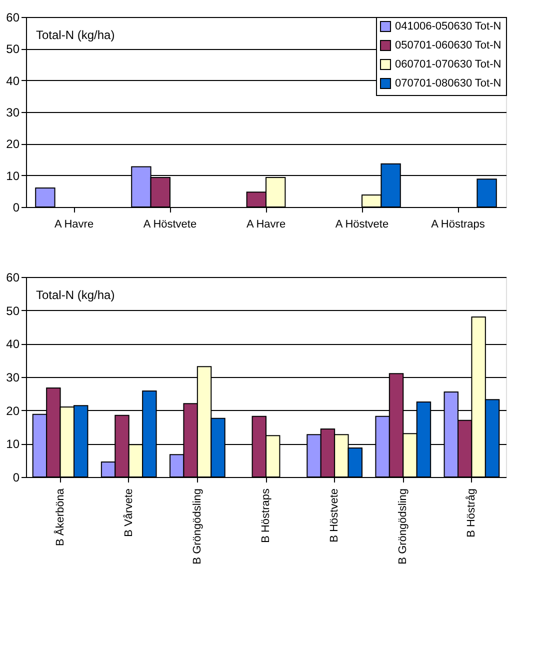 The width and height of the screenshot is (537, 667). Describe the element at coordinates (448, 26) in the screenshot. I see `legend-label: 041006-050630 Tot-N` at that location.